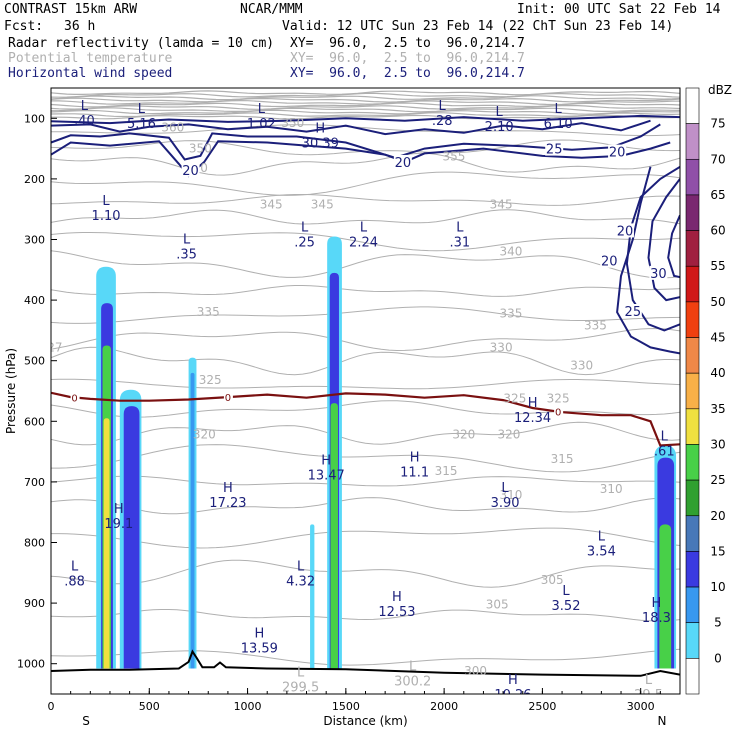  I want to click on extremum-value: 19.1, so click(118, 524).